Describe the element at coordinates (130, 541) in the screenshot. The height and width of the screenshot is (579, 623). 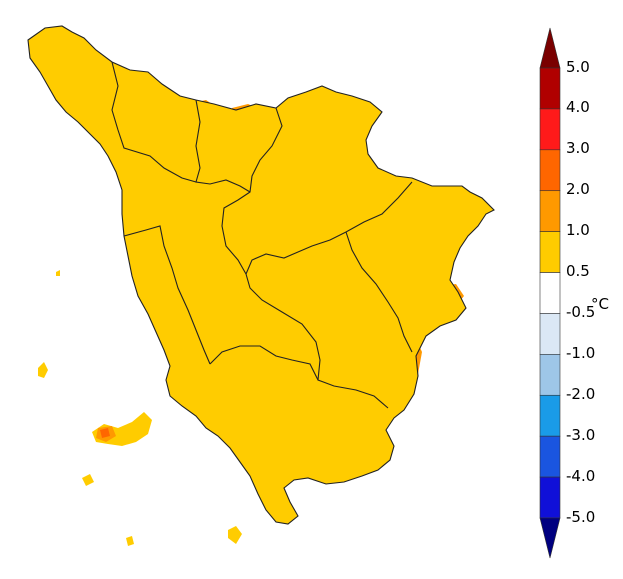
I see `island-montecristo` at that location.